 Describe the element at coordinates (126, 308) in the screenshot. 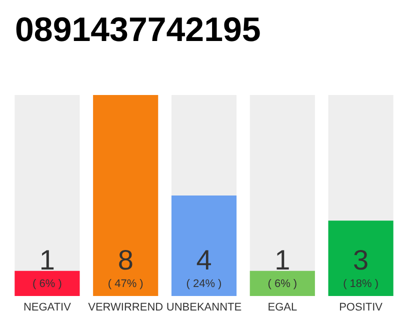

I see `x-tick-label: VERWIRREND` at that location.